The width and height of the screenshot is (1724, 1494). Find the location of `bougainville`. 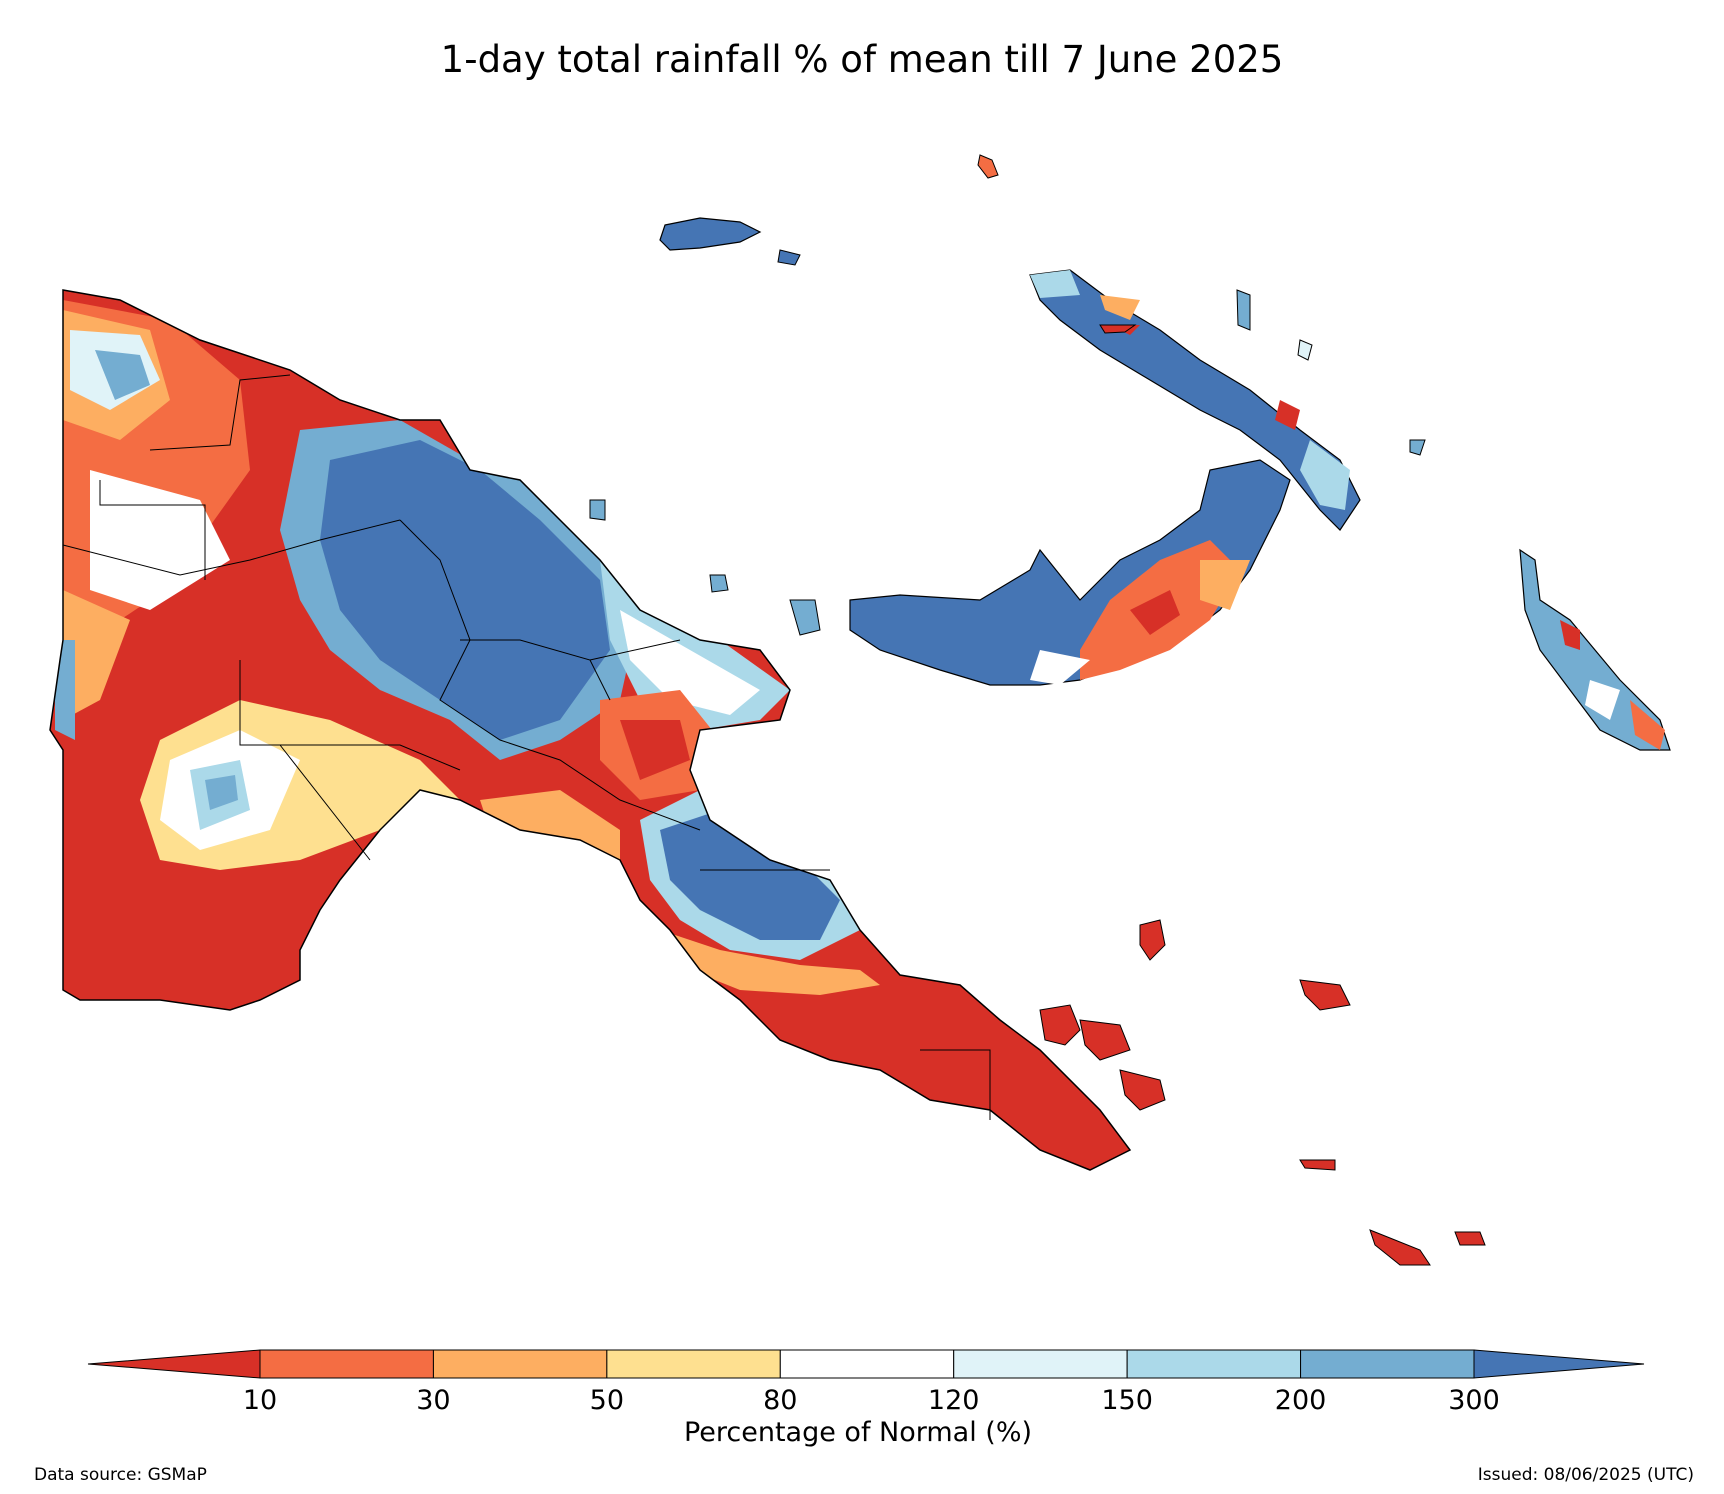

bougainville is located at coordinates (1595, 649).